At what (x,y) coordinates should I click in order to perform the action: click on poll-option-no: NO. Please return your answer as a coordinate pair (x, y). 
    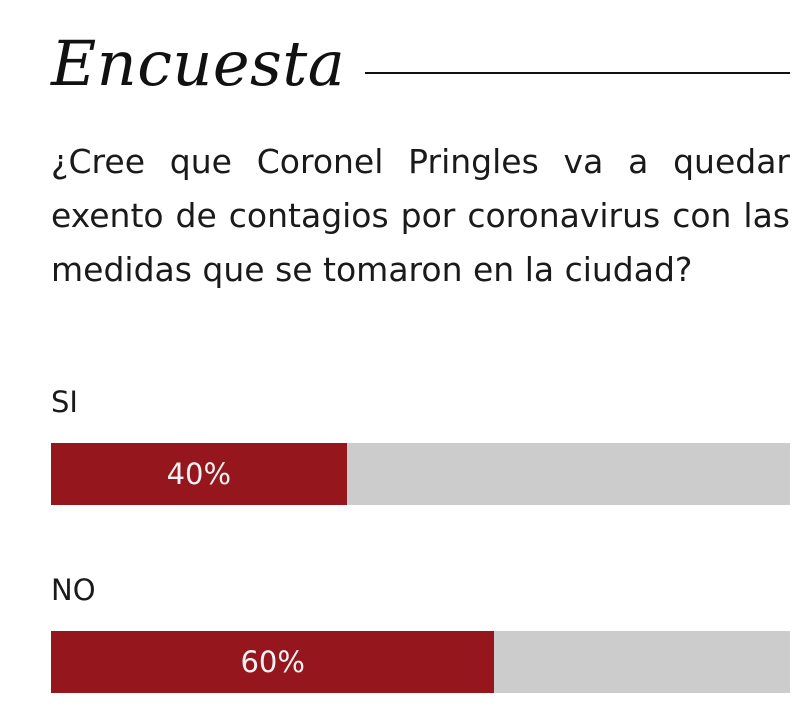
    Looking at the image, I should click on (420, 590).